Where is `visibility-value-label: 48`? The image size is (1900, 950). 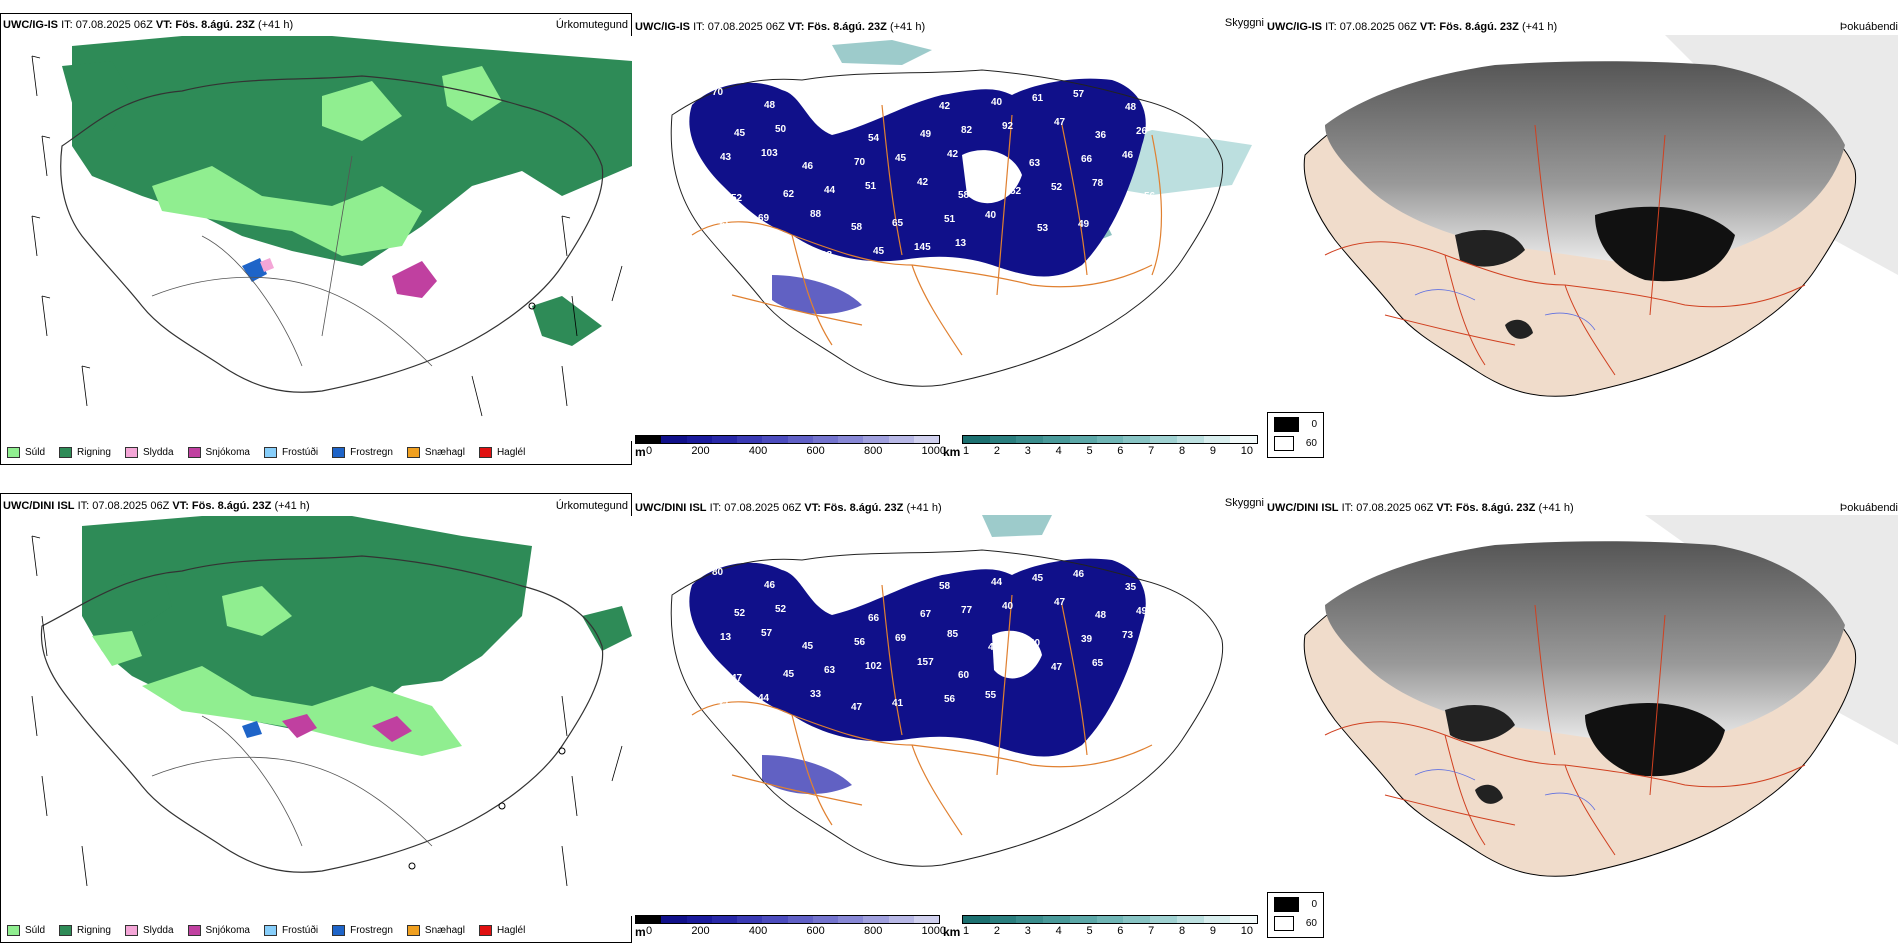
visibility-value-label: 48 is located at coordinates (770, 105).